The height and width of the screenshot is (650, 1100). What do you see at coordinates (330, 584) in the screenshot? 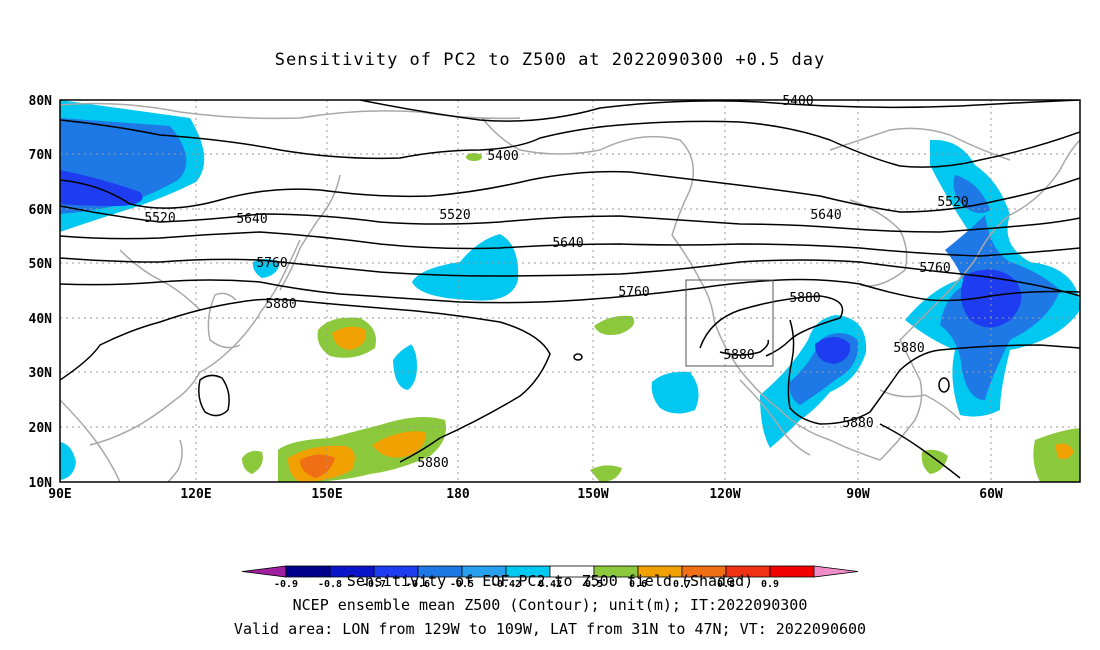
I see `colorbar-label: -0.8` at bounding box center [330, 584].